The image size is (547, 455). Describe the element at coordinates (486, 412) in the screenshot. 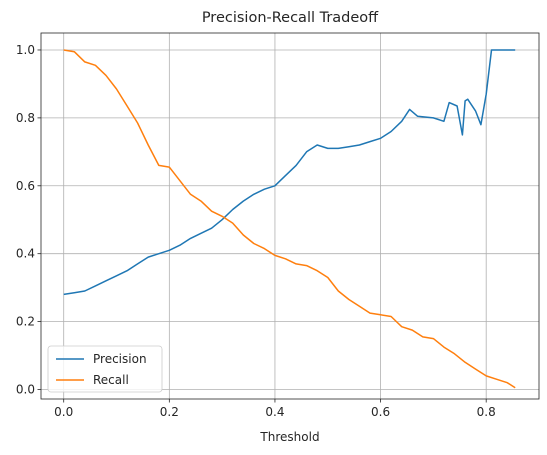

I see `x-tick-label: 0.8` at that location.